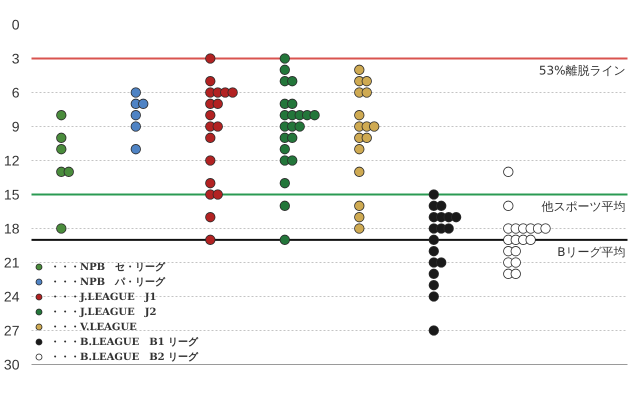 This screenshot has height=400, width=640. Describe the element at coordinates (124, 357) in the screenshot. I see `legend-label: ・・・B.LEAGUE B2 リーグ` at that location.